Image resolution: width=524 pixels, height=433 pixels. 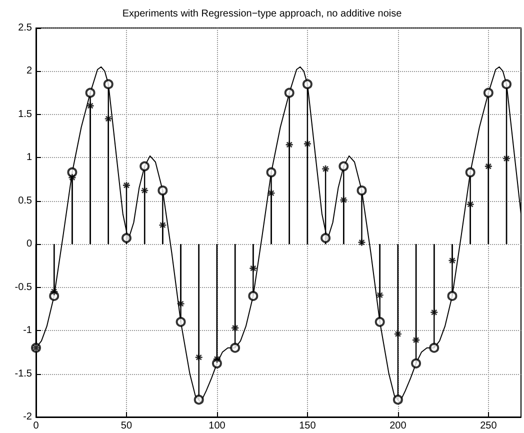 I want to click on y-tick-label: 2.5, so click(x=25, y=28).